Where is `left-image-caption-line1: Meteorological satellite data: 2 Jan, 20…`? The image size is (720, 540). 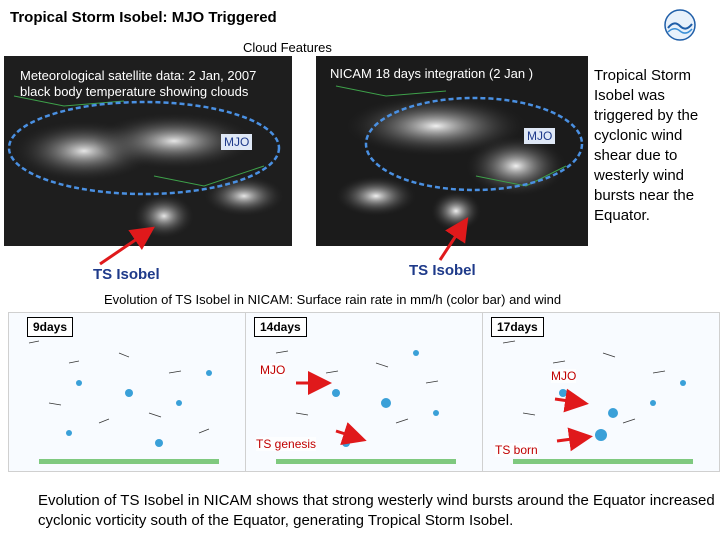
left-image-caption-line1: Meteorological satellite data: 2 Jan, 20… is located at coordinates (138, 75).